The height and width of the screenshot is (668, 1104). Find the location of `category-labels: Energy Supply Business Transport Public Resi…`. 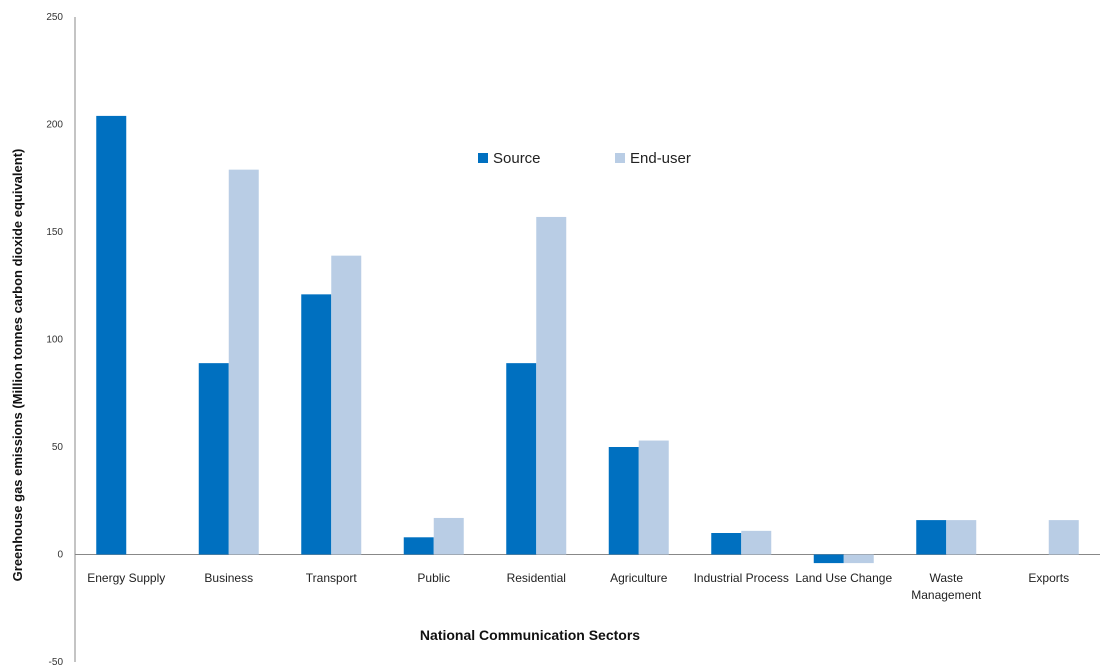

category-labels: Energy Supply Business Transport Public Resi… is located at coordinates (578, 586).